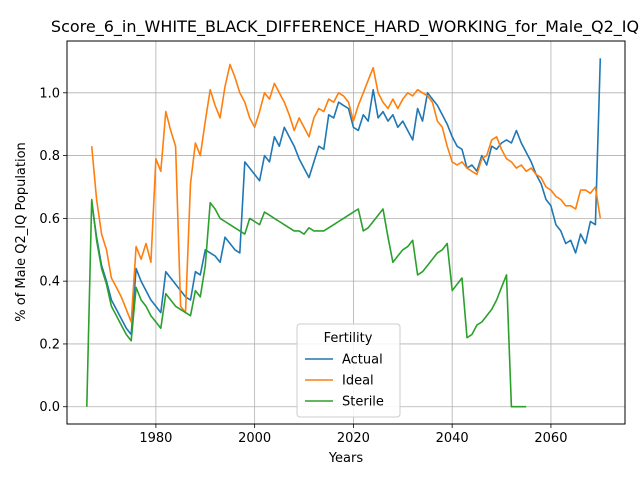  What do you see at coordinates (49, 219) in the screenshot?
I see `y-tick-label: 0.6` at bounding box center [49, 219].